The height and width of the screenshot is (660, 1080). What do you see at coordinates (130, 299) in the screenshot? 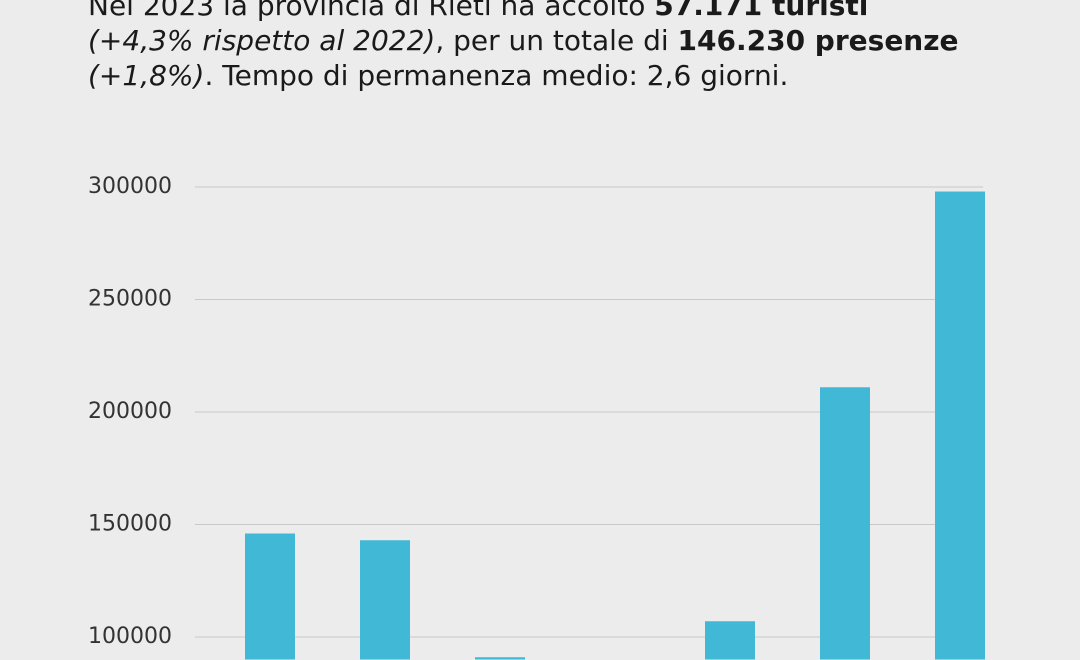
I see `y-tick-label: 250000` at bounding box center [130, 299].